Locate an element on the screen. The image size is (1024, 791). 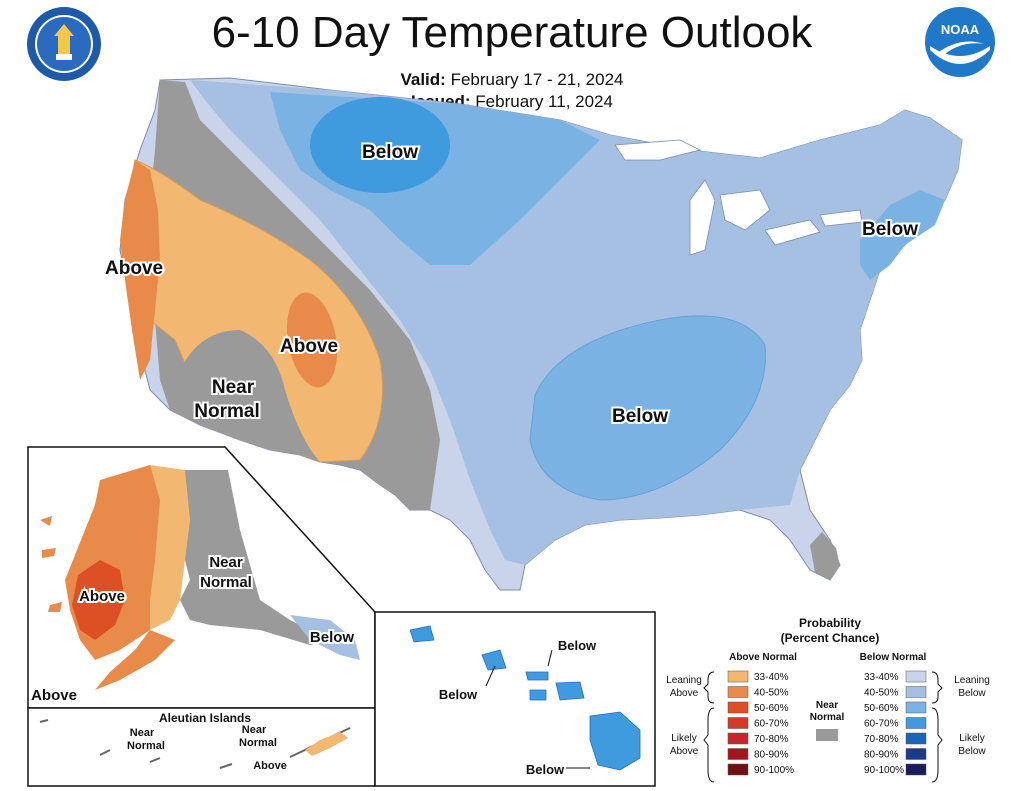
aleutian-title: Aleutian Islands is located at coordinates (205, 718).